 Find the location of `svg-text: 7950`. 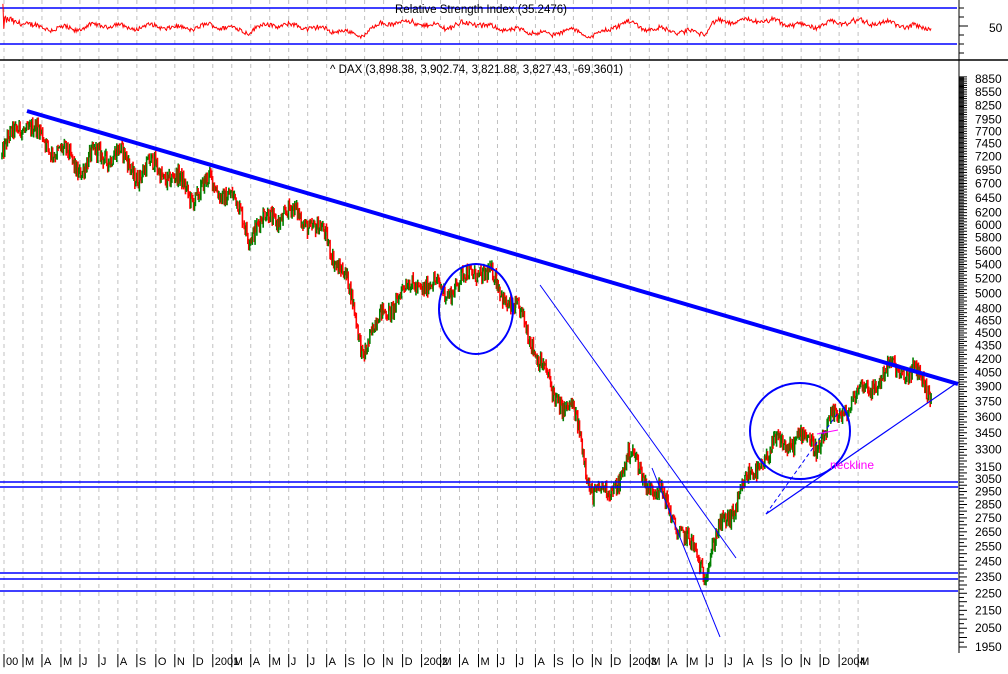

svg-text: 7950 is located at coordinates (988, 119).